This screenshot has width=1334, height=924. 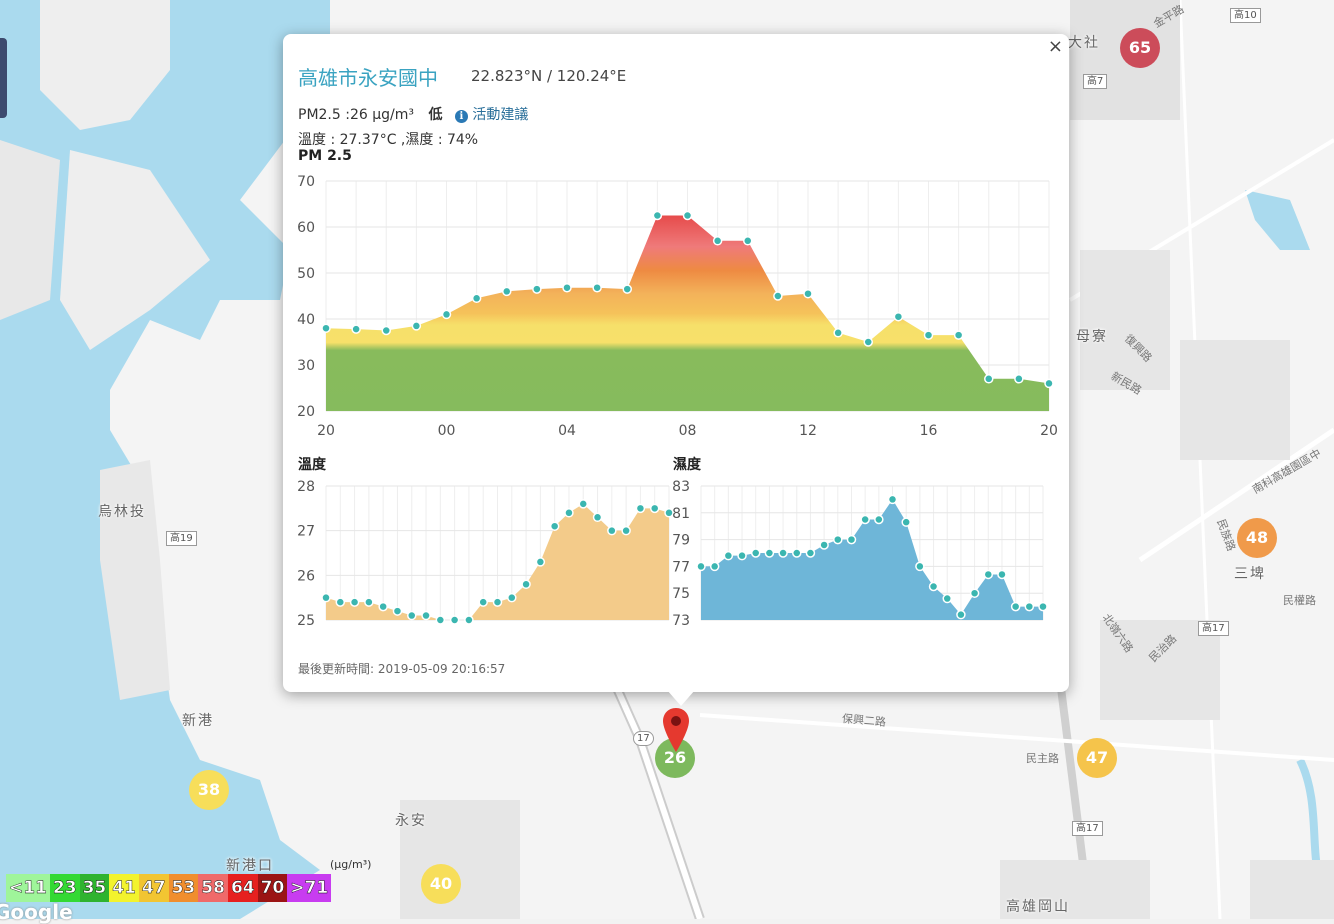 I want to click on place-label-xingangkou: 新港口, so click(x=250, y=866).